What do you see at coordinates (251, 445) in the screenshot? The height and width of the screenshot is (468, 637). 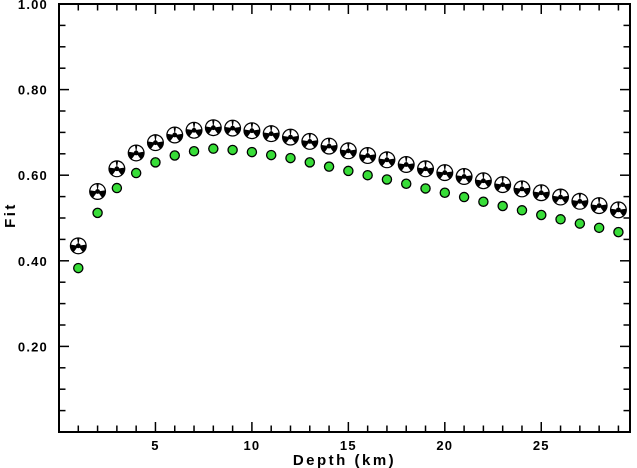 I see `x-tick-label: 10` at bounding box center [251, 445].